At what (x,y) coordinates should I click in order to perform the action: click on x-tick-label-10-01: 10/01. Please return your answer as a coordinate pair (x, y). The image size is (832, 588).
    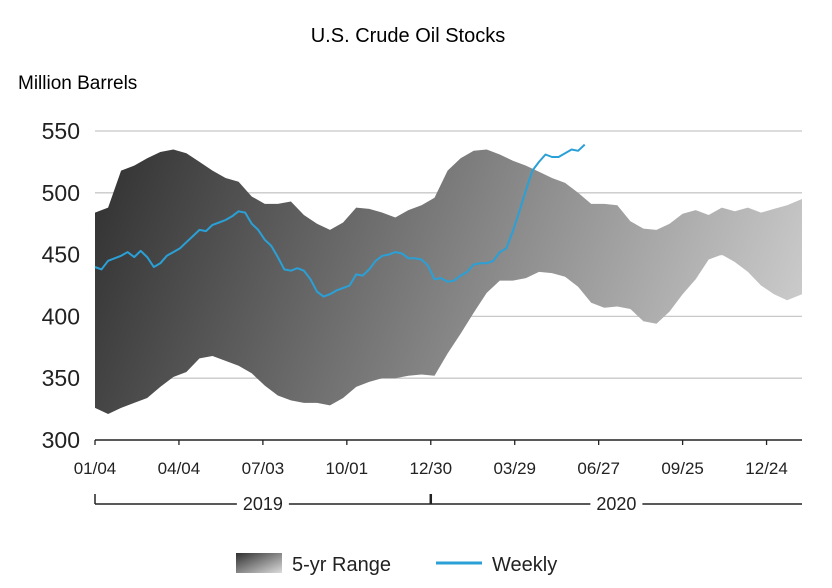
    Looking at the image, I should click on (347, 468).